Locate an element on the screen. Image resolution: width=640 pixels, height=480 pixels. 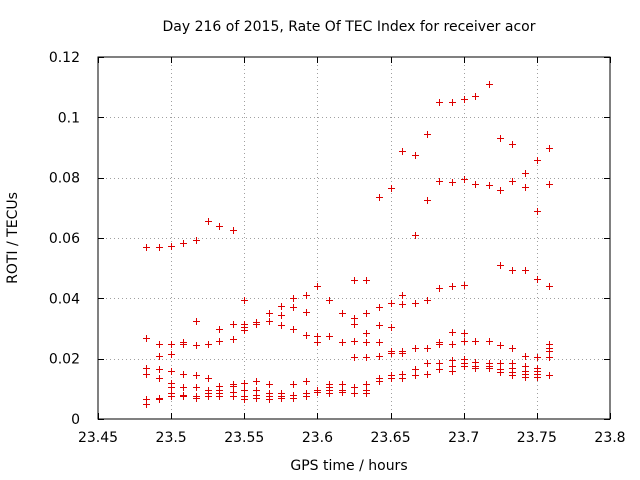
y-tick-label: 0.08 is located at coordinates (64, 179).